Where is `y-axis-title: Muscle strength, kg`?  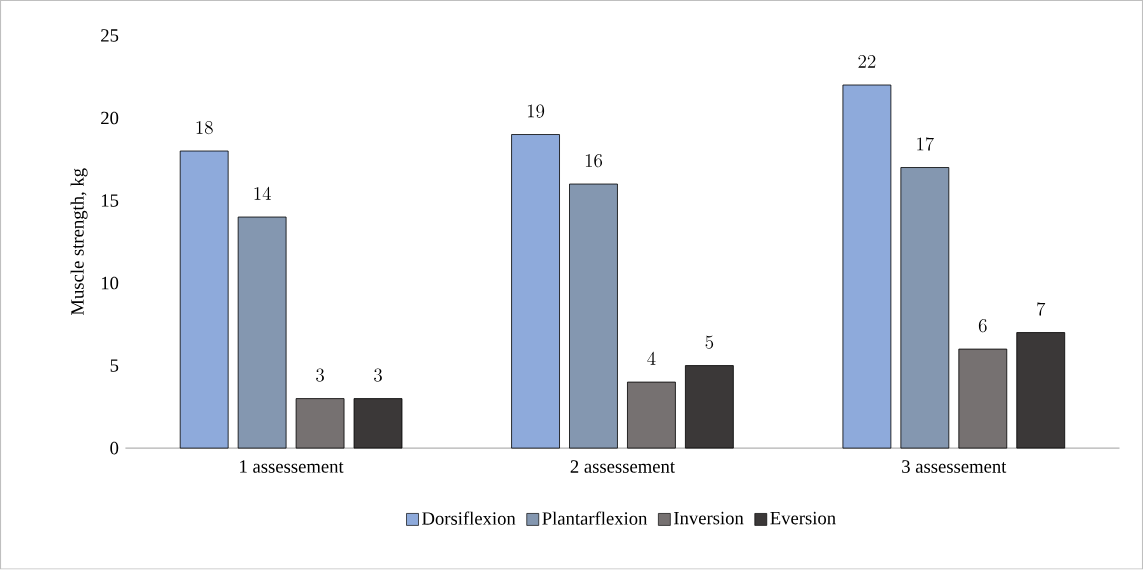 y-axis-title: Muscle strength, kg is located at coordinates (79, 242).